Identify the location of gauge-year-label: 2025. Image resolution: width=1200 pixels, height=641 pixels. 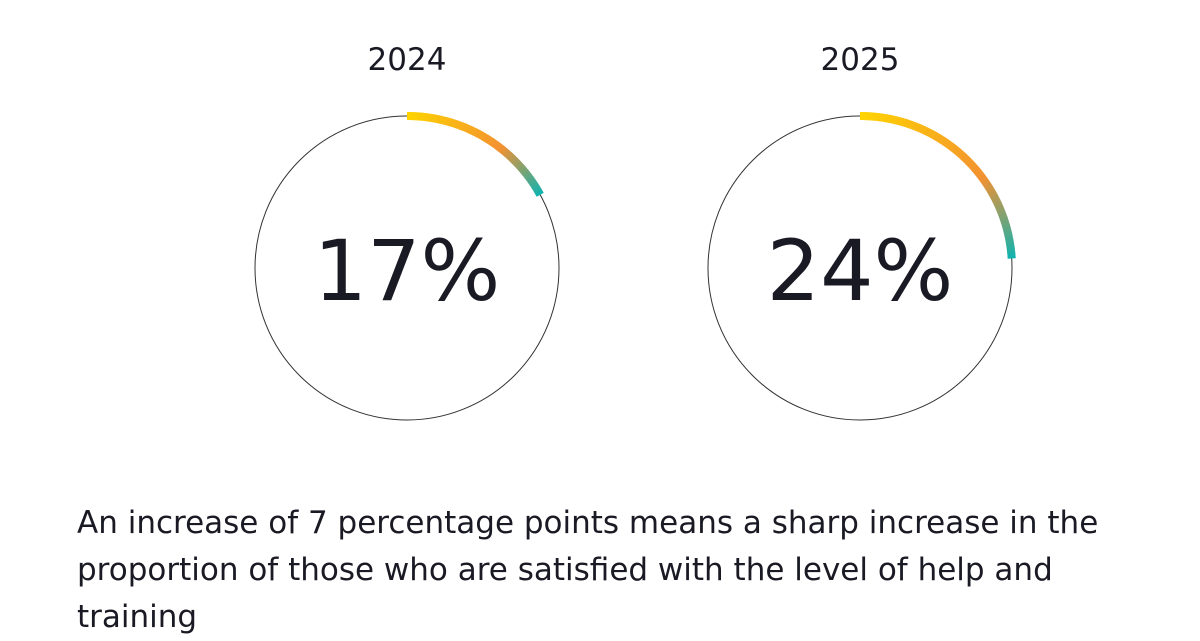
(860, 60).